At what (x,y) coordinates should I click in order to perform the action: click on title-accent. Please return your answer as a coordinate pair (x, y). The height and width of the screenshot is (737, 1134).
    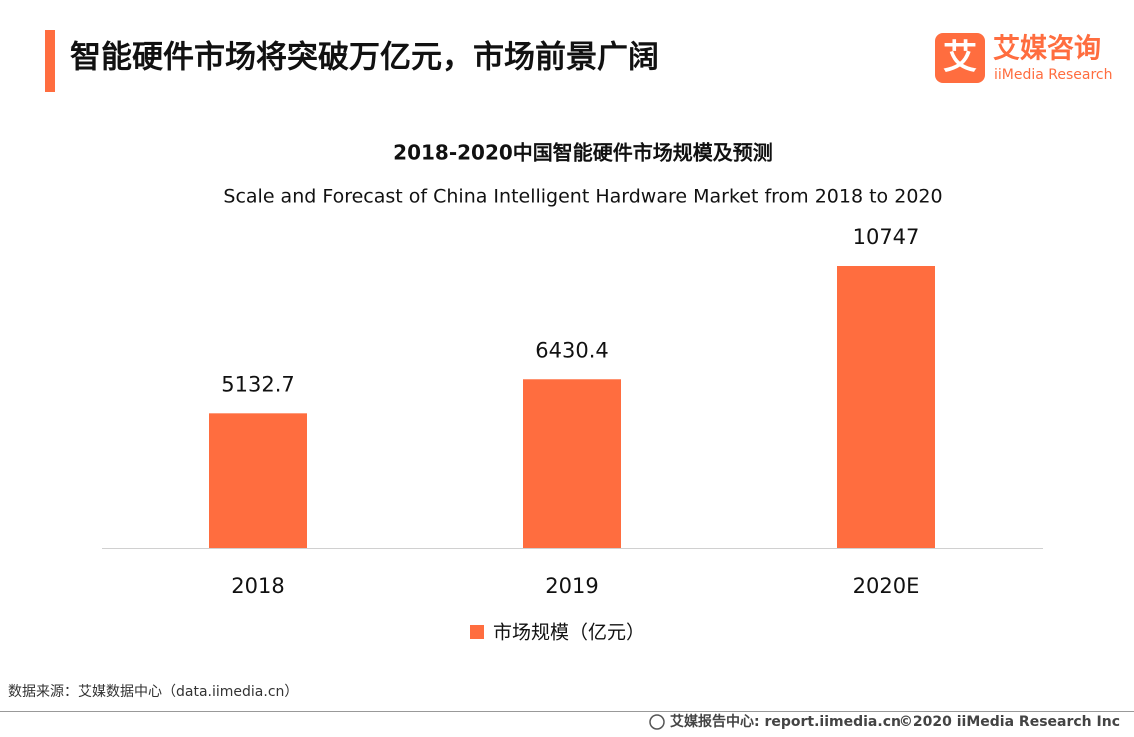
    Looking at the image, I should click on (50, 61).